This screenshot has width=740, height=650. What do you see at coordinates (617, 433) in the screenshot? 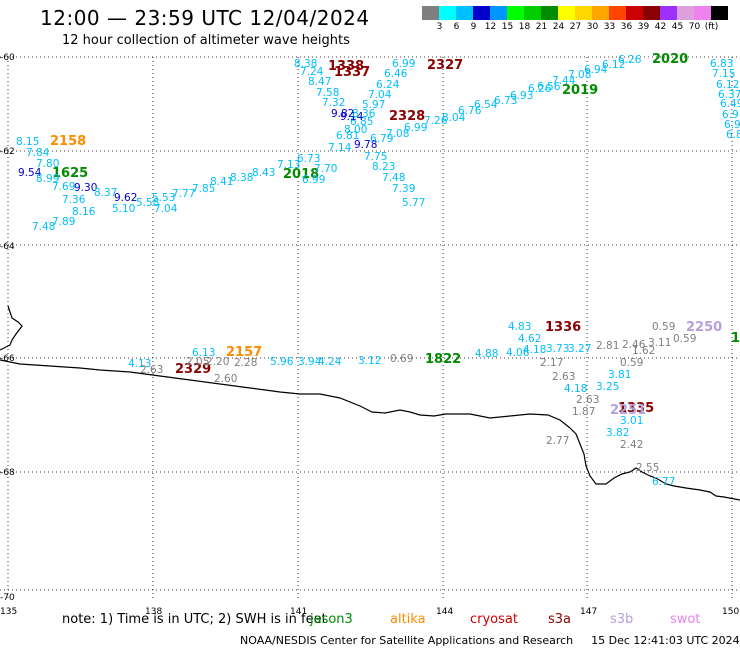
I see `wave-height-label: 3.82` at bounding box center [617, 433].